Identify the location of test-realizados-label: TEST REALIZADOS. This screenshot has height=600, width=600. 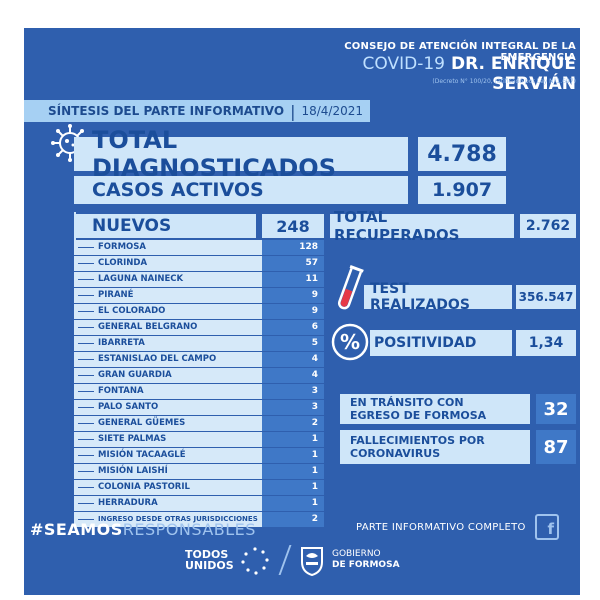
(438, 297).